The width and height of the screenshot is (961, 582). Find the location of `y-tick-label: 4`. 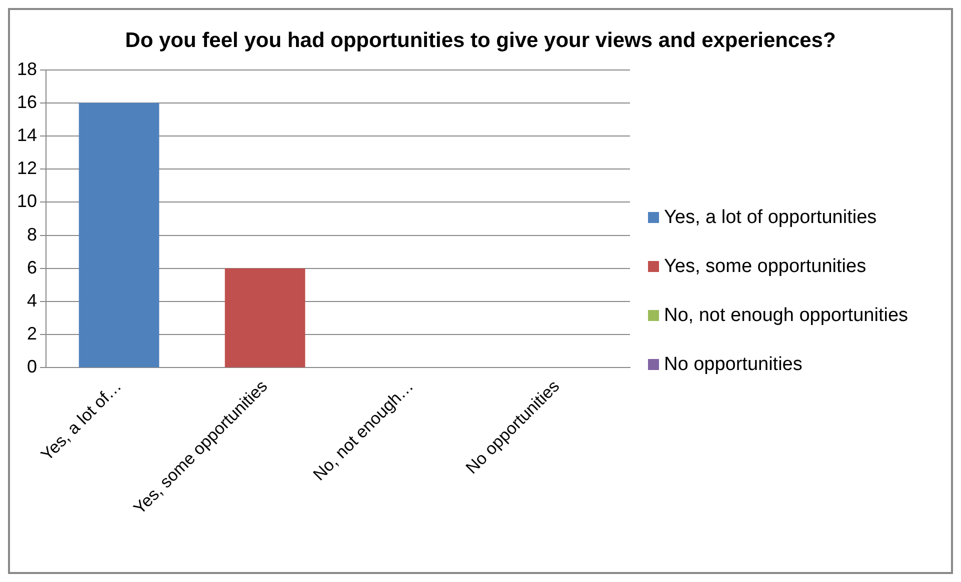

y-tick-label: 4 is located at coordinates (32, 300).